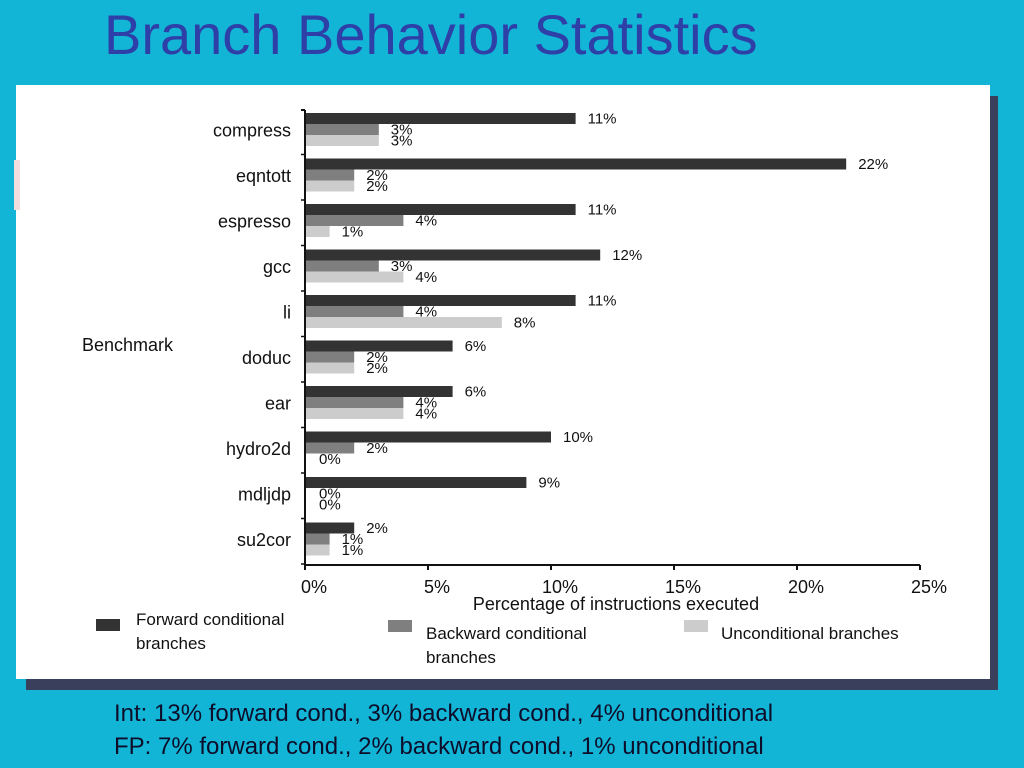 This screenshot has height=768, width=1024. I want to click on x-axis-label: Percentage of instructions executed, so click(616, 604).